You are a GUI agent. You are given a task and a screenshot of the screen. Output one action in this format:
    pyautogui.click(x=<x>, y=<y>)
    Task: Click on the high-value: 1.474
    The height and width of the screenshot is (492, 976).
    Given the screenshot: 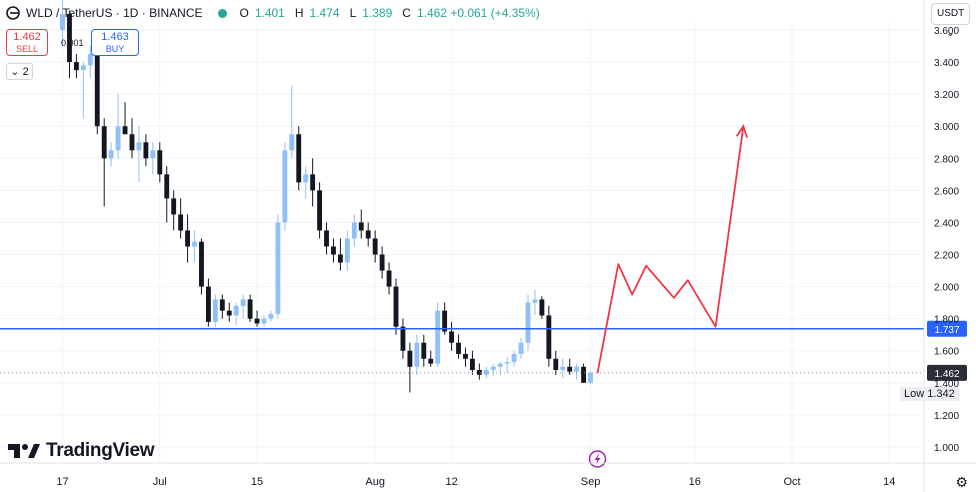 What is the action you would take?
    pyautogui.click(x=324, y=13)
    